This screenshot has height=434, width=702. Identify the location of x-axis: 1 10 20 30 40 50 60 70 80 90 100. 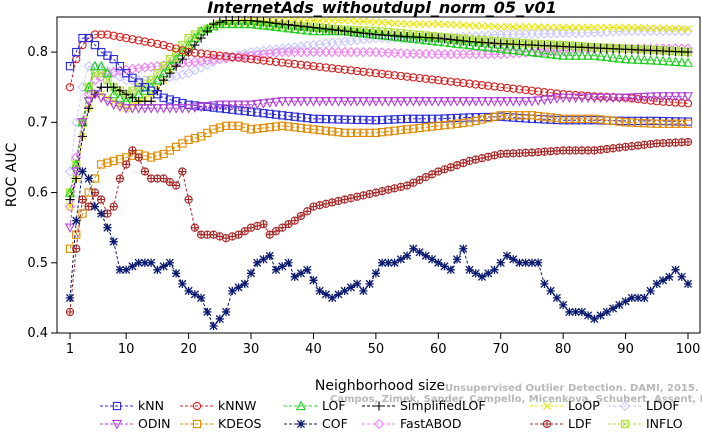
(383, 345).